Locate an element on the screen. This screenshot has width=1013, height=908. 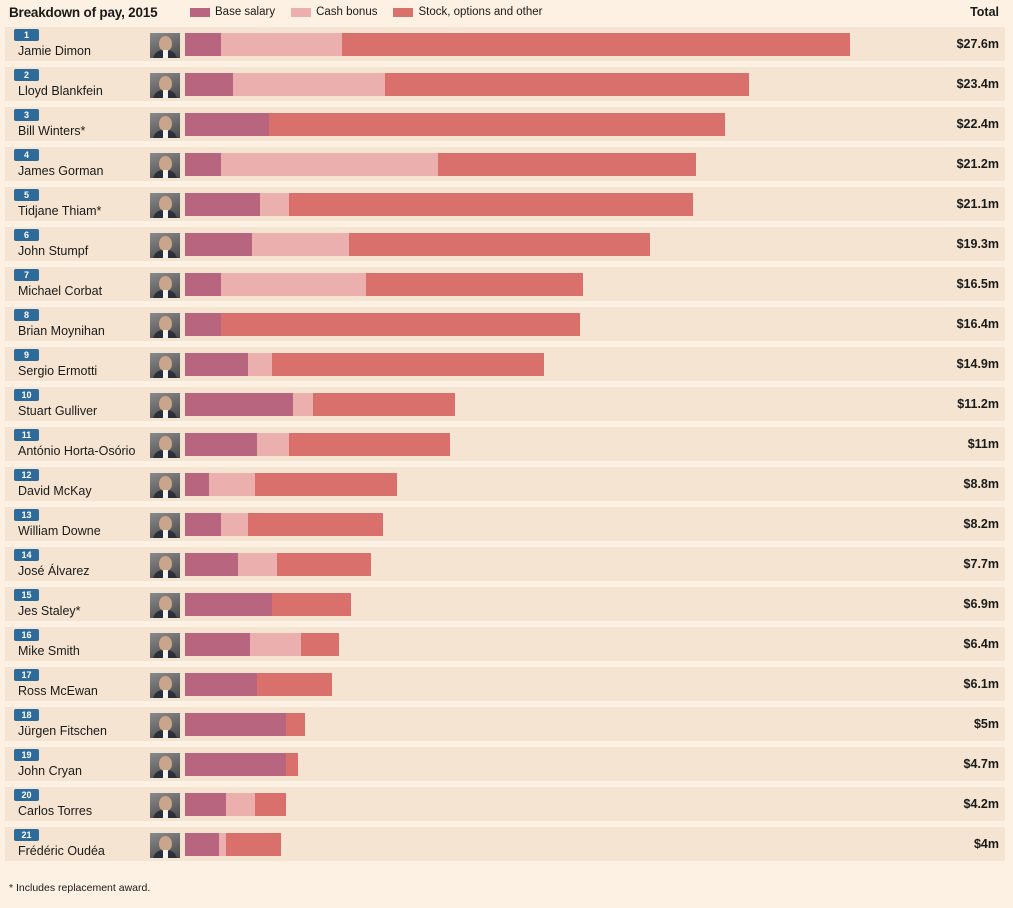
table-row: 9 Sergio Ermotti $14.9m is located at coordinates (505, 364).